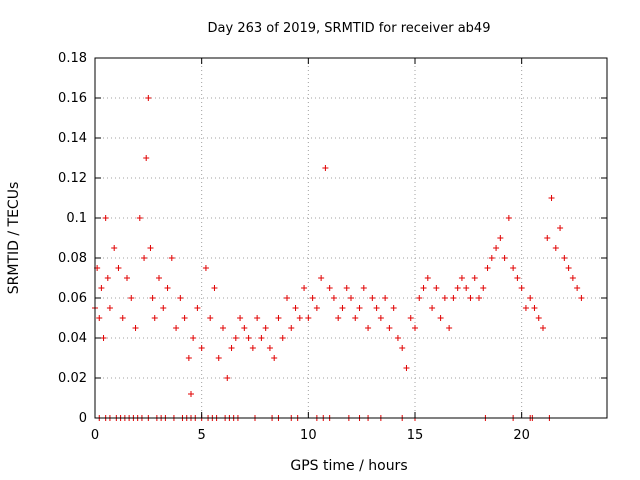 This screenshot has height=480, width=640. What do you see at coordinates (72, 178) in the screenshot?
I see `y-tick-label: 0.12` at bounding box center [72, 178].